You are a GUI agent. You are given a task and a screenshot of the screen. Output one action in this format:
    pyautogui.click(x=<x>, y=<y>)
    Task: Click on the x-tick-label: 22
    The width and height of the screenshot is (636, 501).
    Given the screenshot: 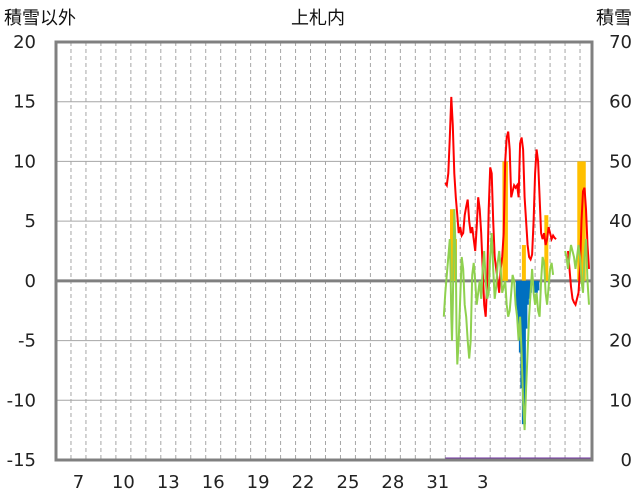 What is the action you would take?
    pyautogui.click(x=303, y=482)
    